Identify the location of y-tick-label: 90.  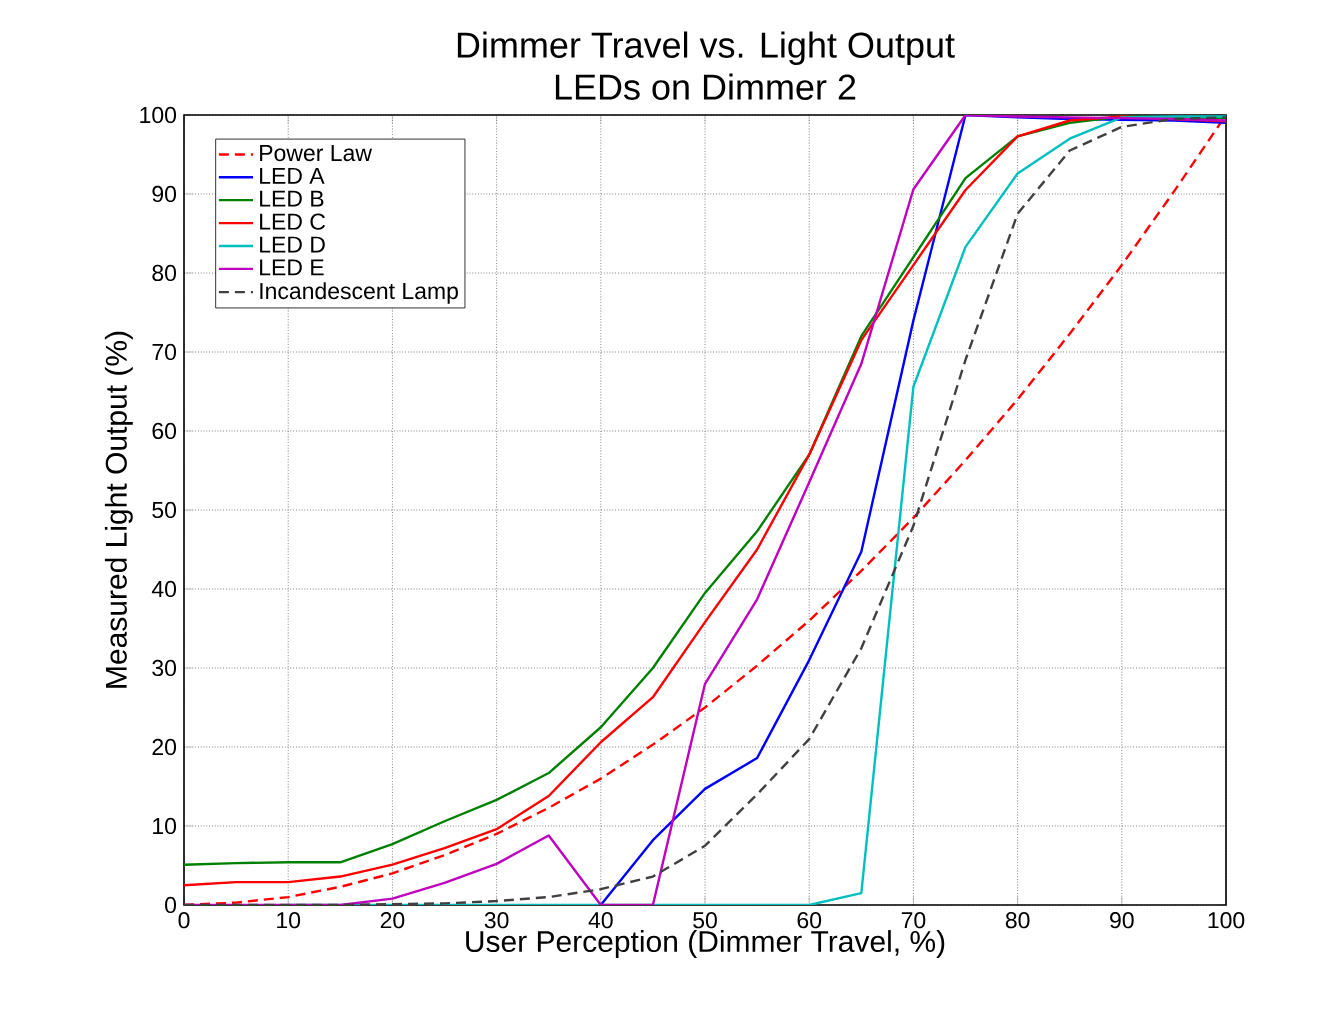
(164, 194).